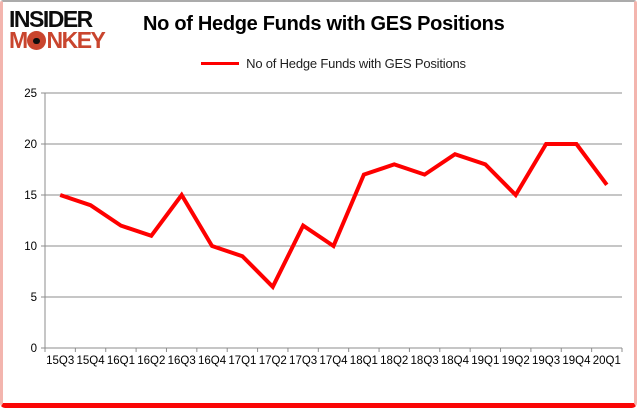 This screenshot has width=637, height=408. Describe the element at coordinates (60, 361) in the screenshot. I see `x-tick-label-15Q3: 15Q3` at that location.